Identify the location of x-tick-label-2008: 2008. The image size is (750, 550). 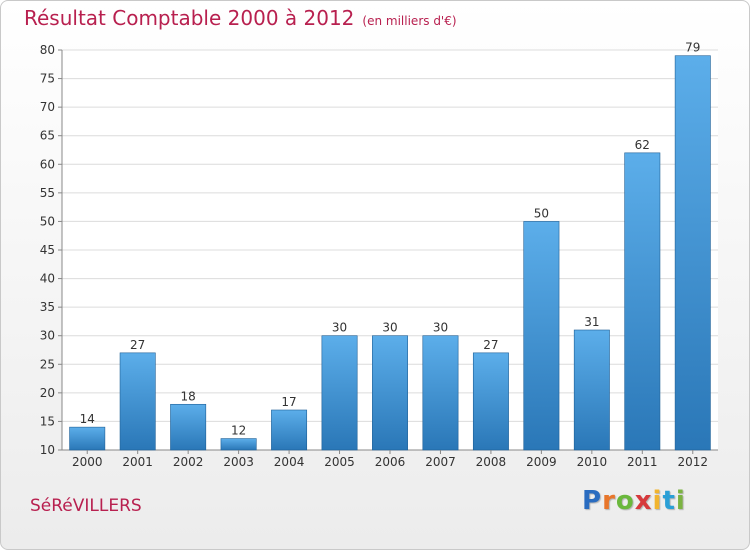
(491, 462).